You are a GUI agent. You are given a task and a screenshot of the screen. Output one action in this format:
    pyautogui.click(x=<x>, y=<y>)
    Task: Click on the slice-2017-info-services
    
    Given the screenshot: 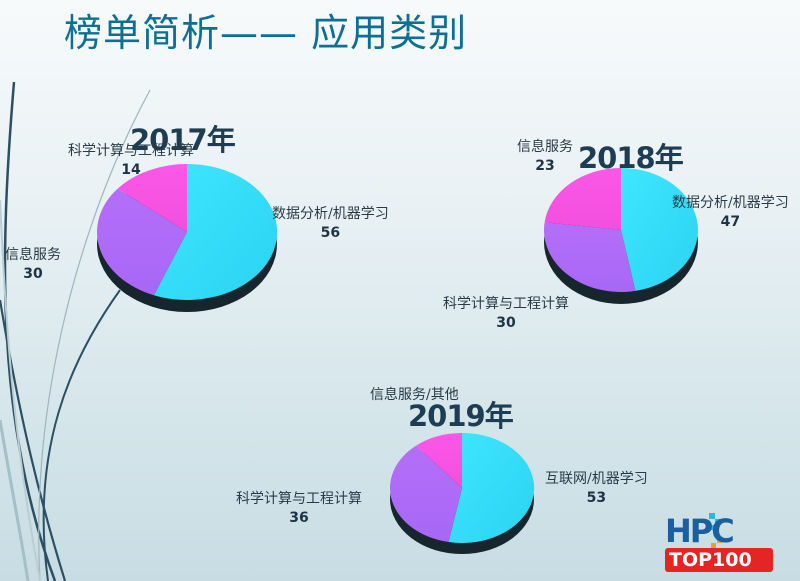 What is the action you would take?
    pyautogui.click(x=142, y=242)
    